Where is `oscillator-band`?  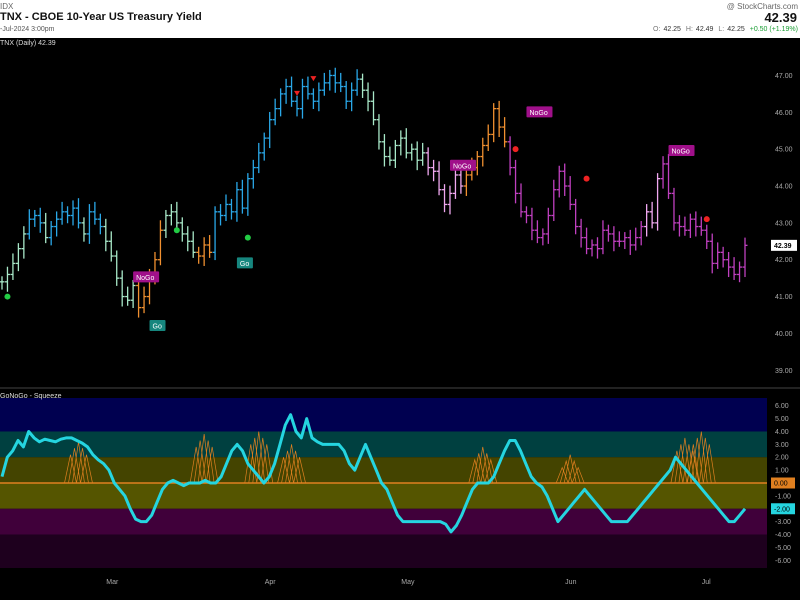 oscillator-band is located at coordinates (383, 551).